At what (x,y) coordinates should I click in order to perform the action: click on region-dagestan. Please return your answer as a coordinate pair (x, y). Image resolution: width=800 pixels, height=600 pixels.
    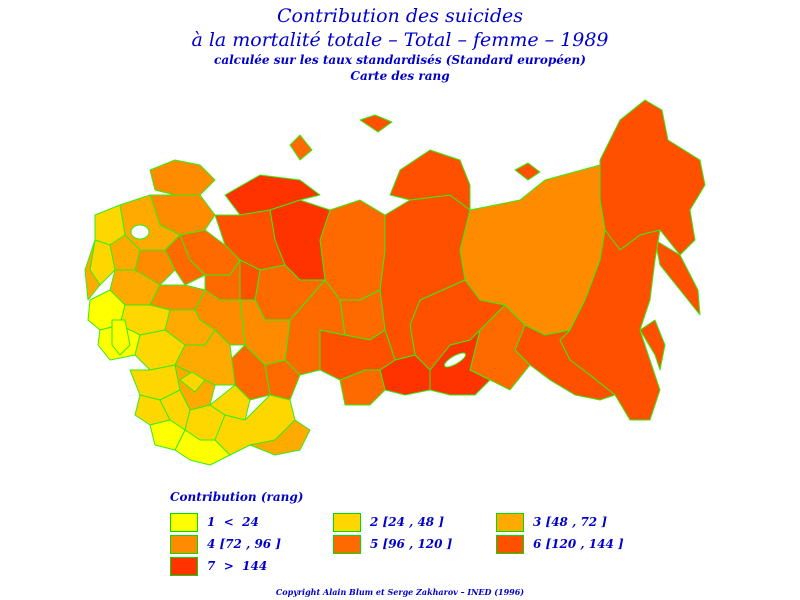
    Looking at the image, I should click on (202, 447).